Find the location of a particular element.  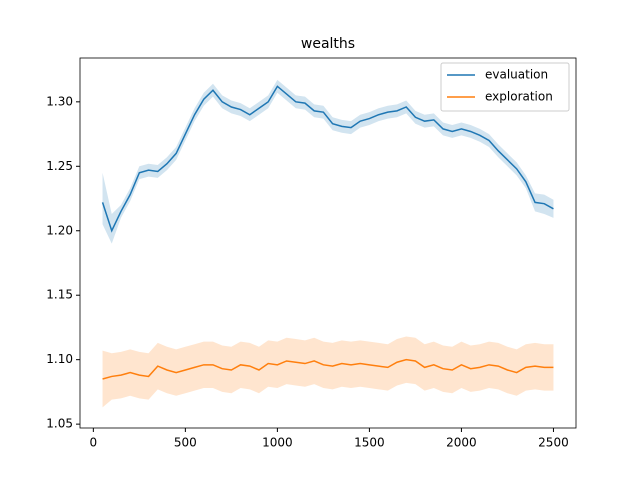

x-tick-label: 1000 is located at coordinates (277, 443).